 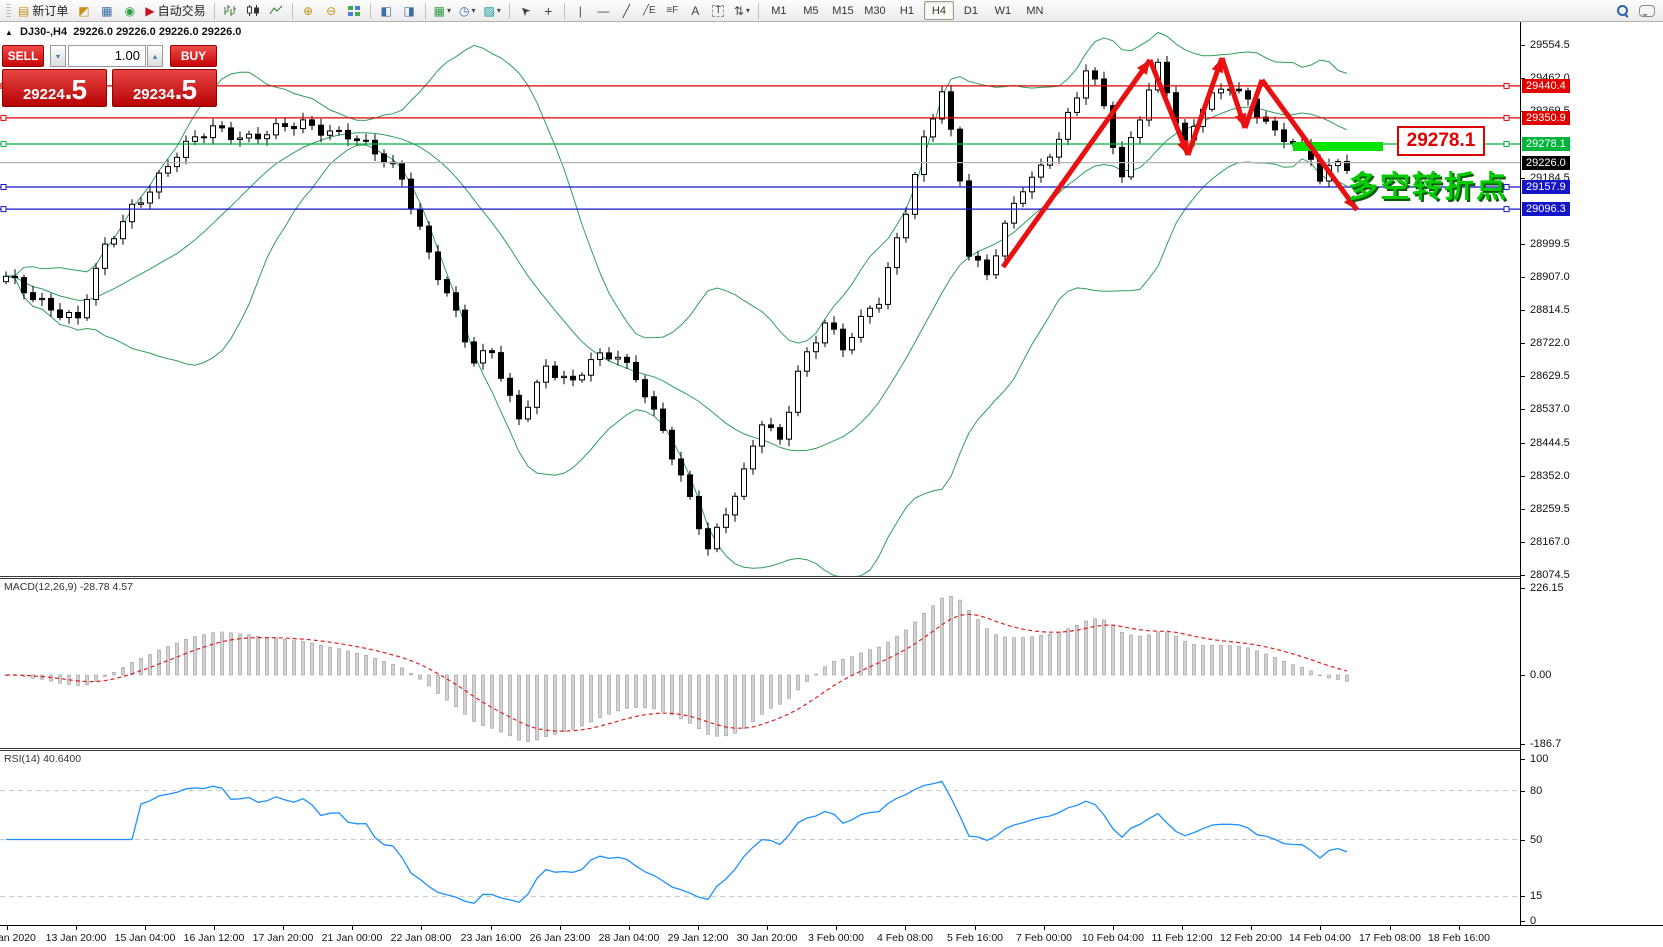 What do you see at coordinates (68, 587) in the screenshot?
I see `macd-label: MACD(12,26,9) -28.78 4.57` at bounding box center [68, 587].